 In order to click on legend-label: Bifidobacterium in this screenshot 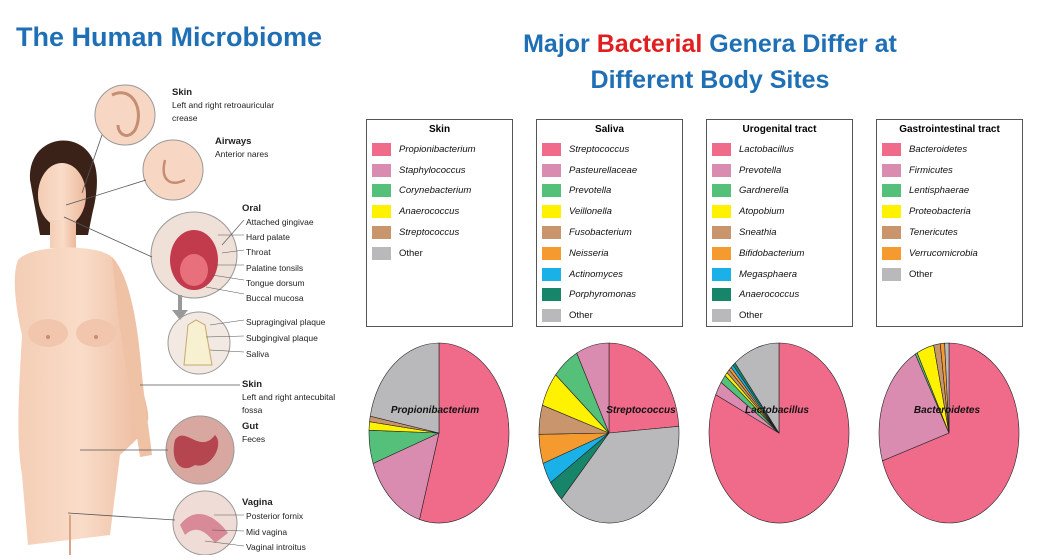, I will do `click(772, 253)`.